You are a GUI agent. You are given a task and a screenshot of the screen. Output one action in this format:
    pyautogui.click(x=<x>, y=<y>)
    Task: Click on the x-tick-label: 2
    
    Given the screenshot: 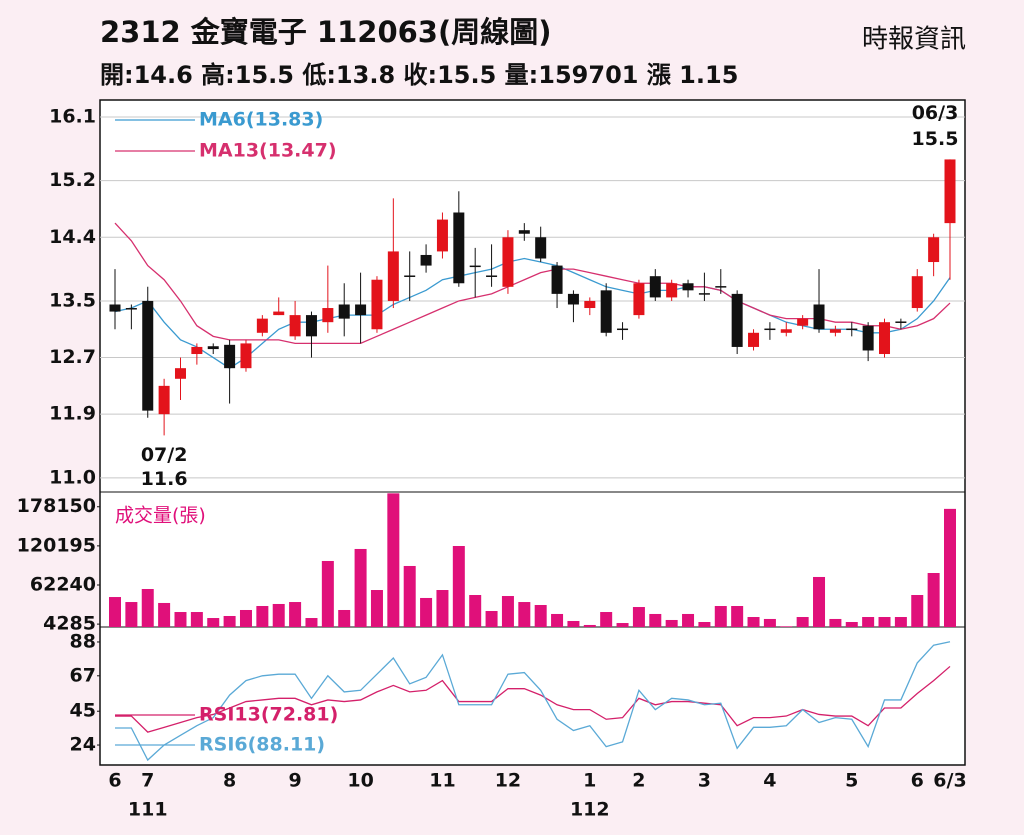 What is the action you would take?
    pyautogui.click(x=638, y=781)
    